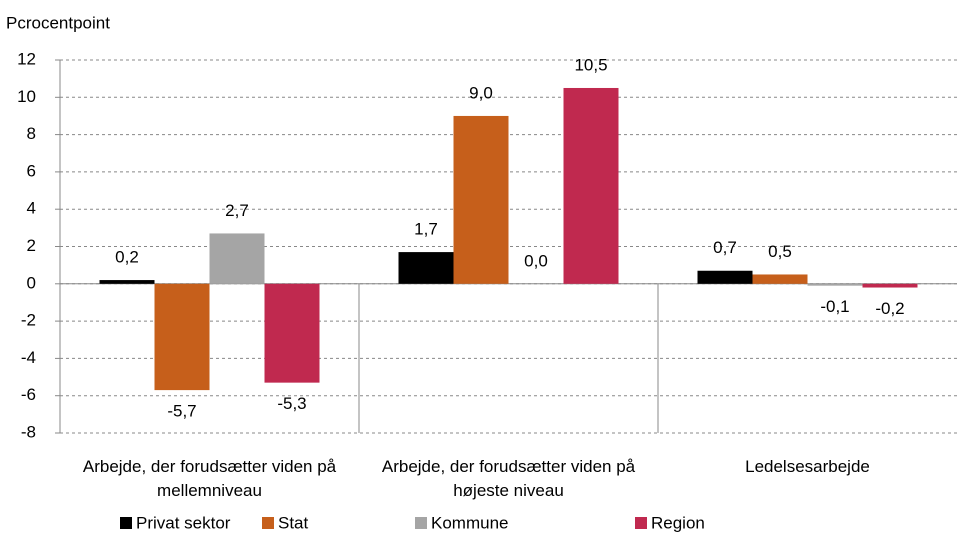  I want to click on value-label: -5,7, so click(181, 411).